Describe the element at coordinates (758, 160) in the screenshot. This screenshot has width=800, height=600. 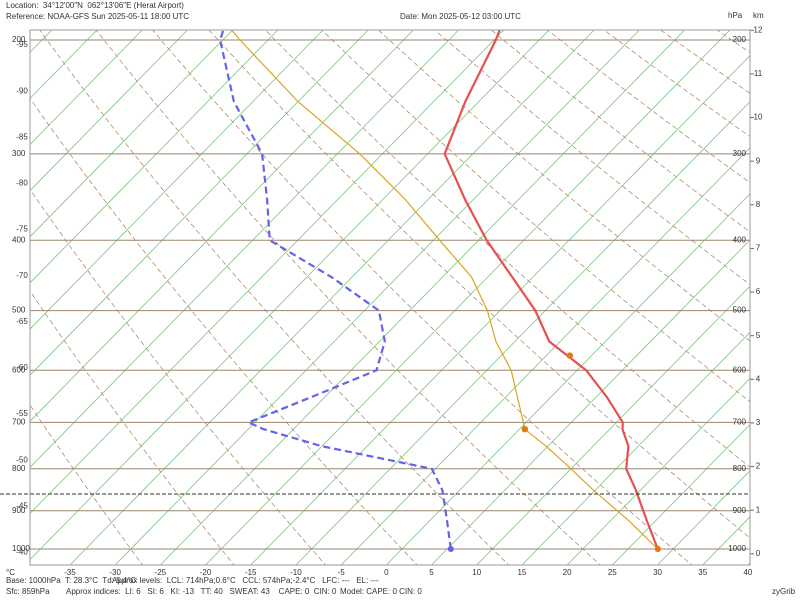
I see `height-label: 9` at that location.